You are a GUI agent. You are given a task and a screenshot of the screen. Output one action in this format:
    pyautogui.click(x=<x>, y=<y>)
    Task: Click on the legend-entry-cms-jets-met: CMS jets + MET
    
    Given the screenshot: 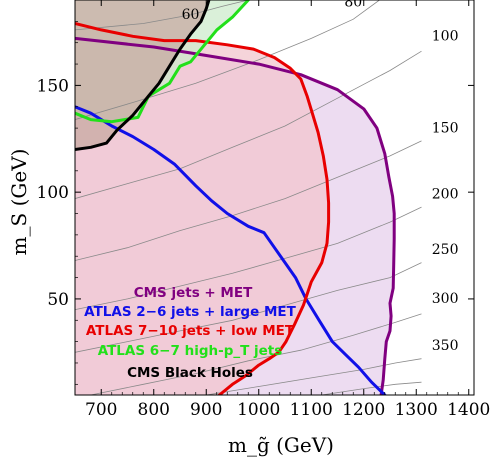 What is the action you would take?
    pyautogui.click(x=193, y=293)
    